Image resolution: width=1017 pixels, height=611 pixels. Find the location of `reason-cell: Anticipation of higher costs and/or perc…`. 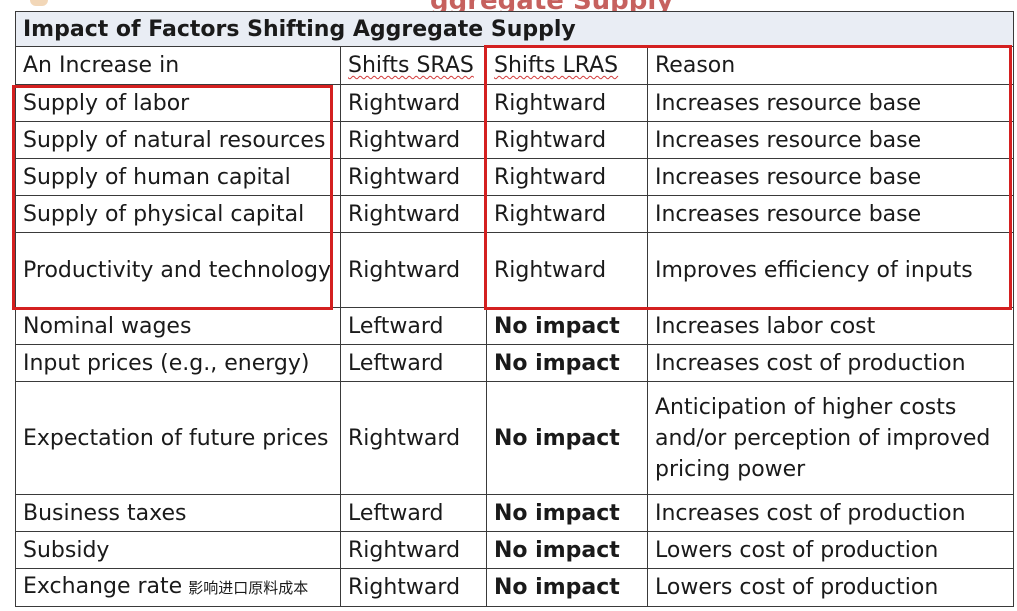

reason-cell: Anticipation of higher costs and/or perc… is located at coordinates (830, 438).